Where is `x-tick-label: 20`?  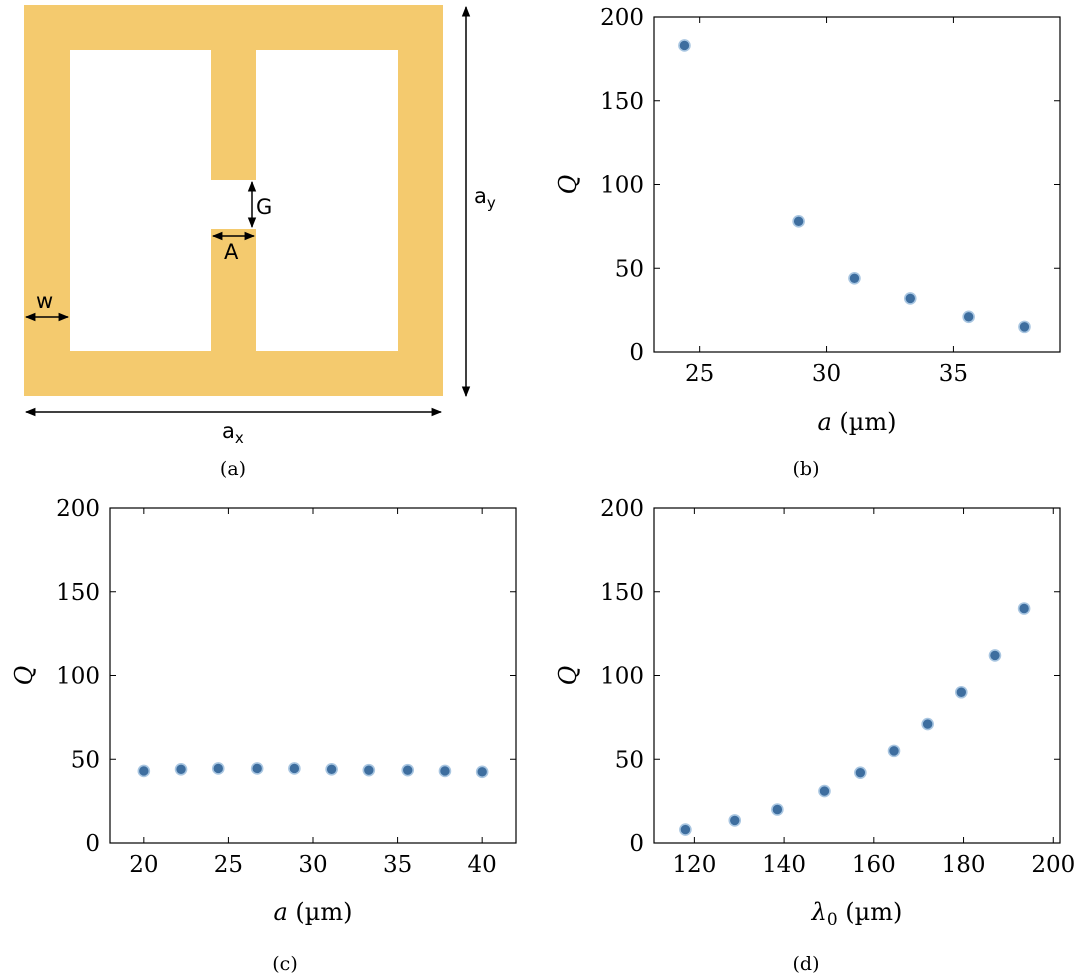
x-tick-label: 20 is located at coordinates (143, 865).